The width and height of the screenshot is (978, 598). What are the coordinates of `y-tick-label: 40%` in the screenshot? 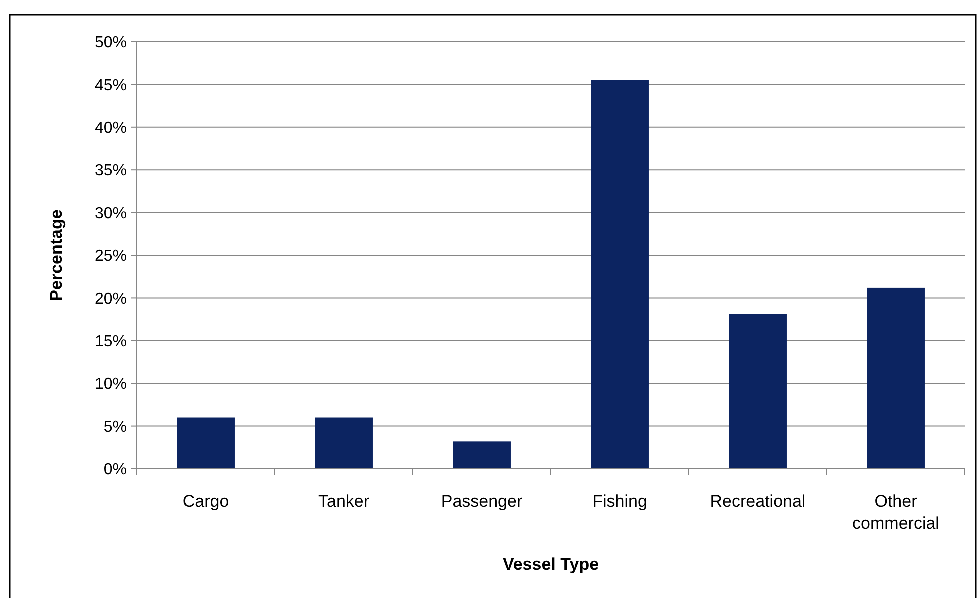 It's located at (110, 128).